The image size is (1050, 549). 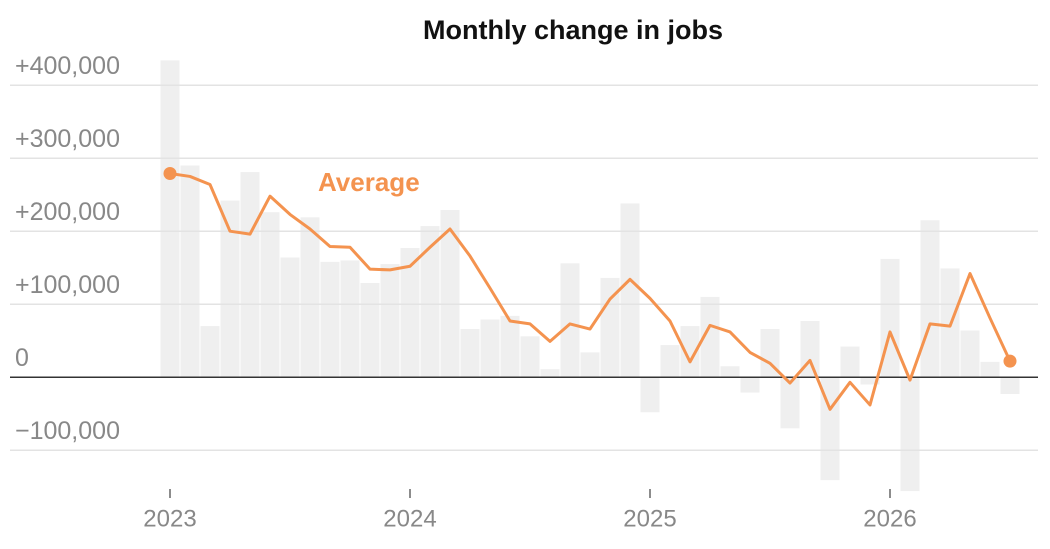 I want to click on x-tick-label: 2026, so click(x=889, y=518).